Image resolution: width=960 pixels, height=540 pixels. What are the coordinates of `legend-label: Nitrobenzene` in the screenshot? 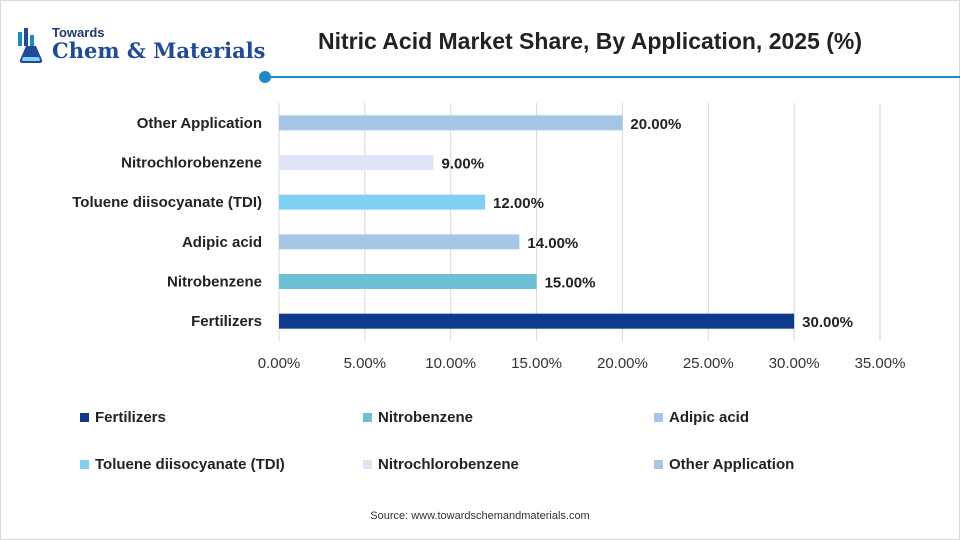 It's located at (426, 417).